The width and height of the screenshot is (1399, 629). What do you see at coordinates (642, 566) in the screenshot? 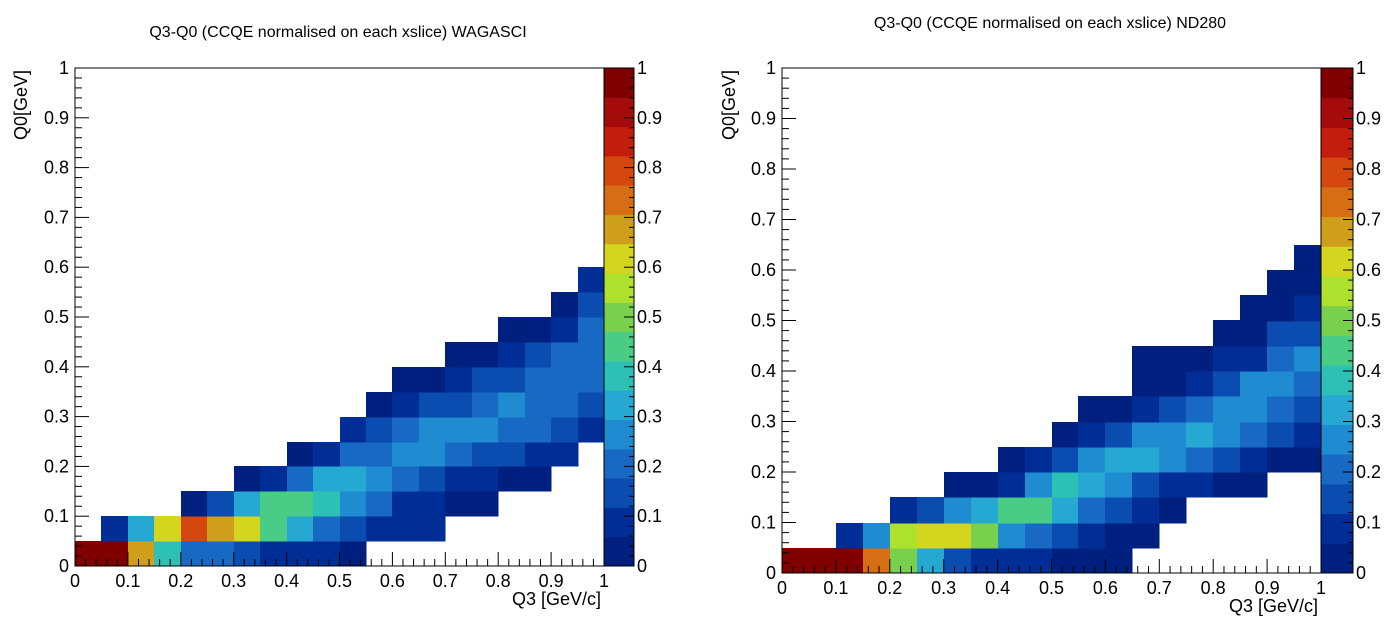
I see `colorbar-tick-label: 0` at bounding box center [642, 566].